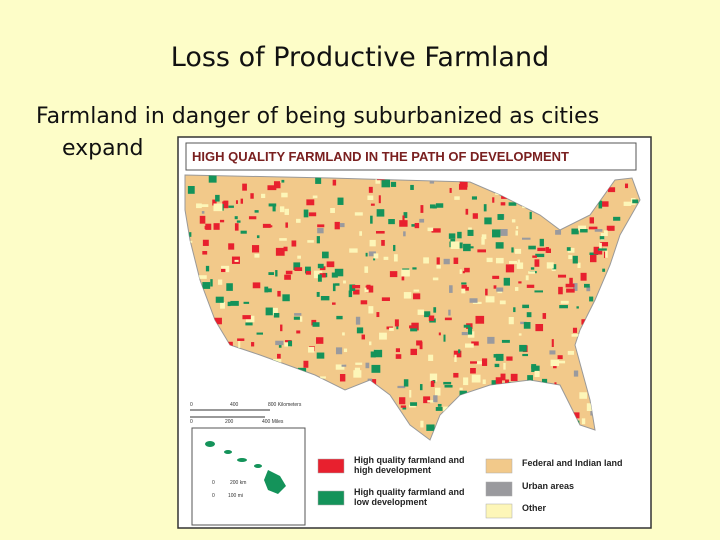  What do you see at coordinates (235, 496) in the screenshot?
I see `scale-label: 100 mi` at bounding box center [235, 496].